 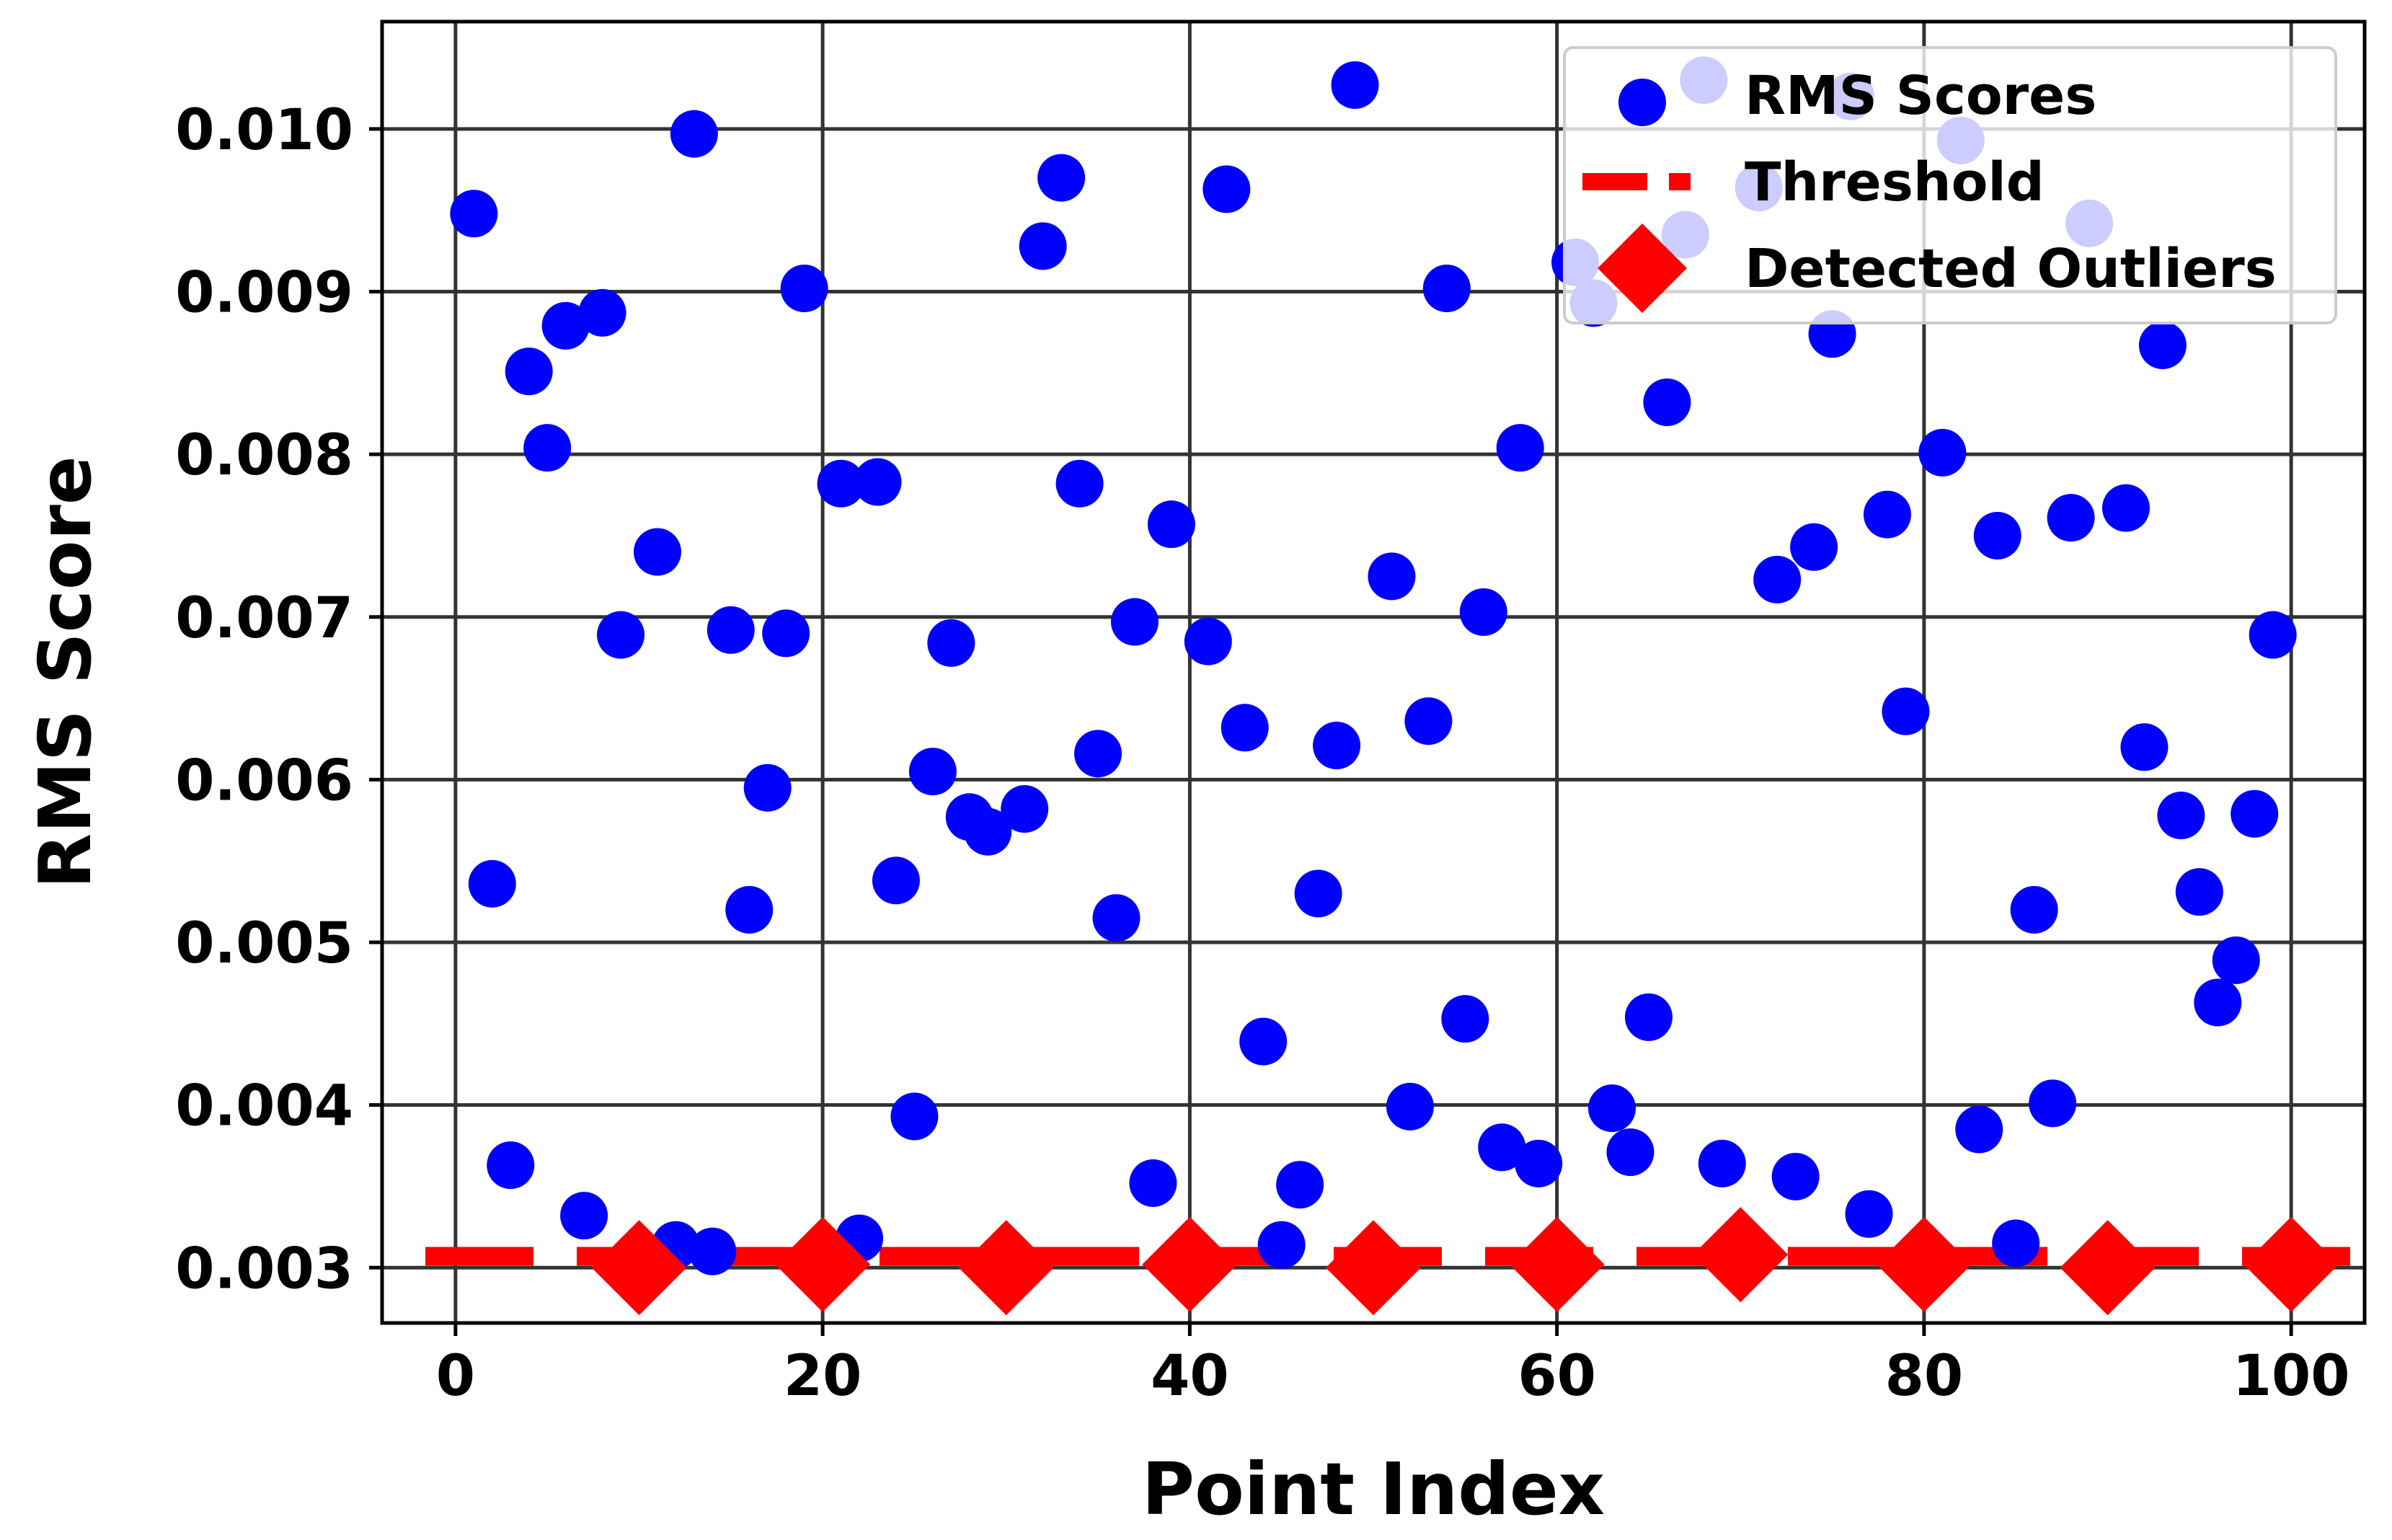 I want to click on legend-label-detected-outliers: Detected Outliers, so click(x=2011, y=269).